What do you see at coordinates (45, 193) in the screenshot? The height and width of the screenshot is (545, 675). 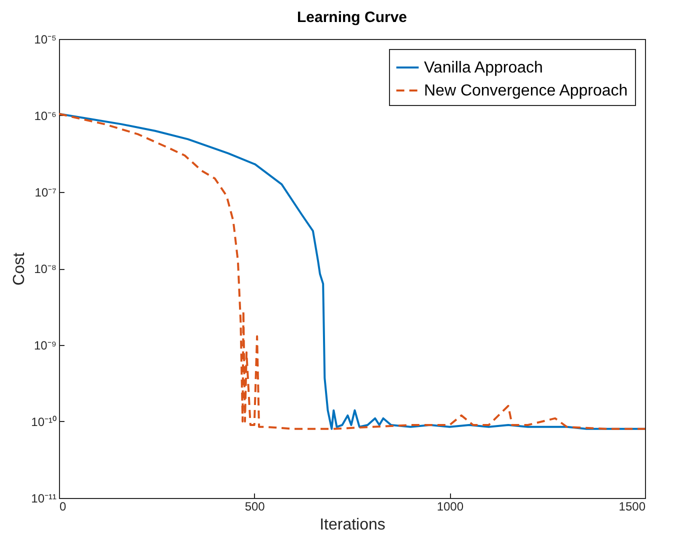 I see `y-tick-label: 10⁻⁷` at bounding box center [45, 193].